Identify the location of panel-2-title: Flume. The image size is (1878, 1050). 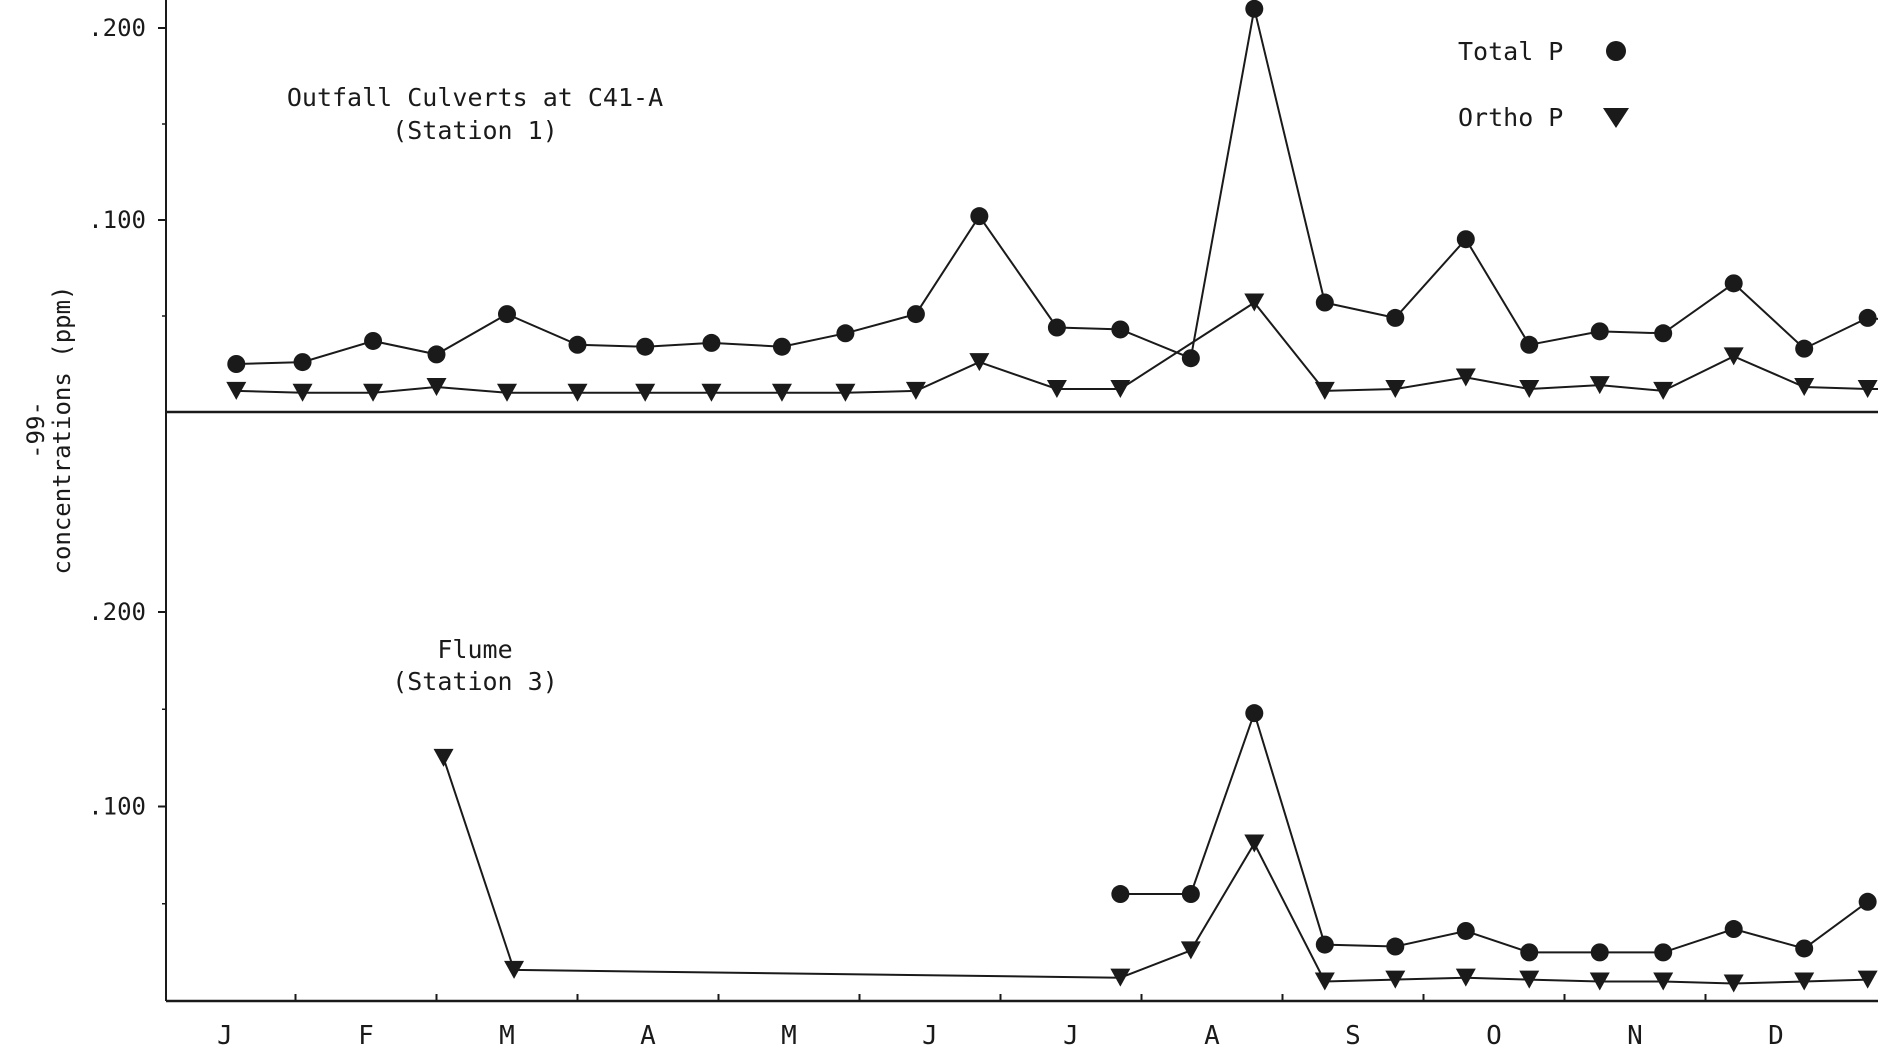
(474, 649).